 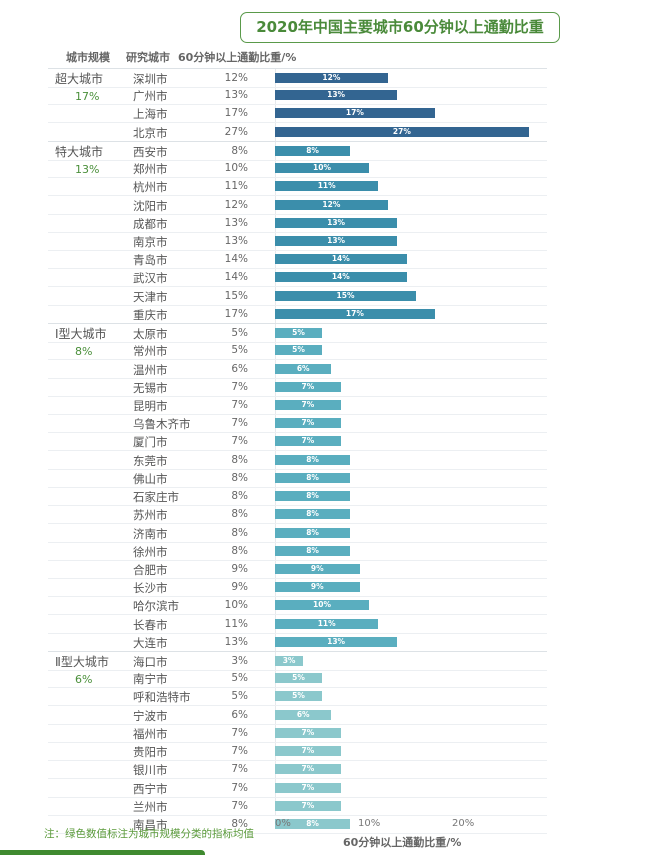 I want to click on group-label: 超大城市, so click(x=79, y=79).